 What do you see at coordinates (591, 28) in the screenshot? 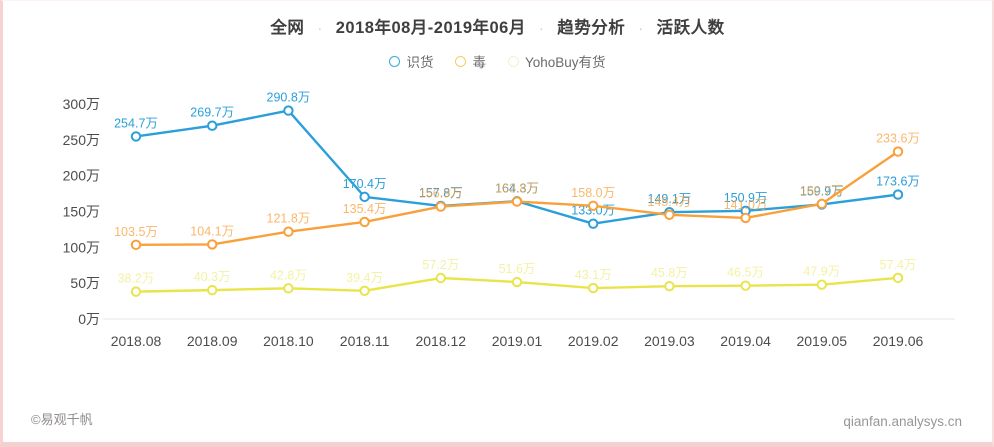
I see `title-analysis-type: 趋势分析` at bounding box center [591, 28].